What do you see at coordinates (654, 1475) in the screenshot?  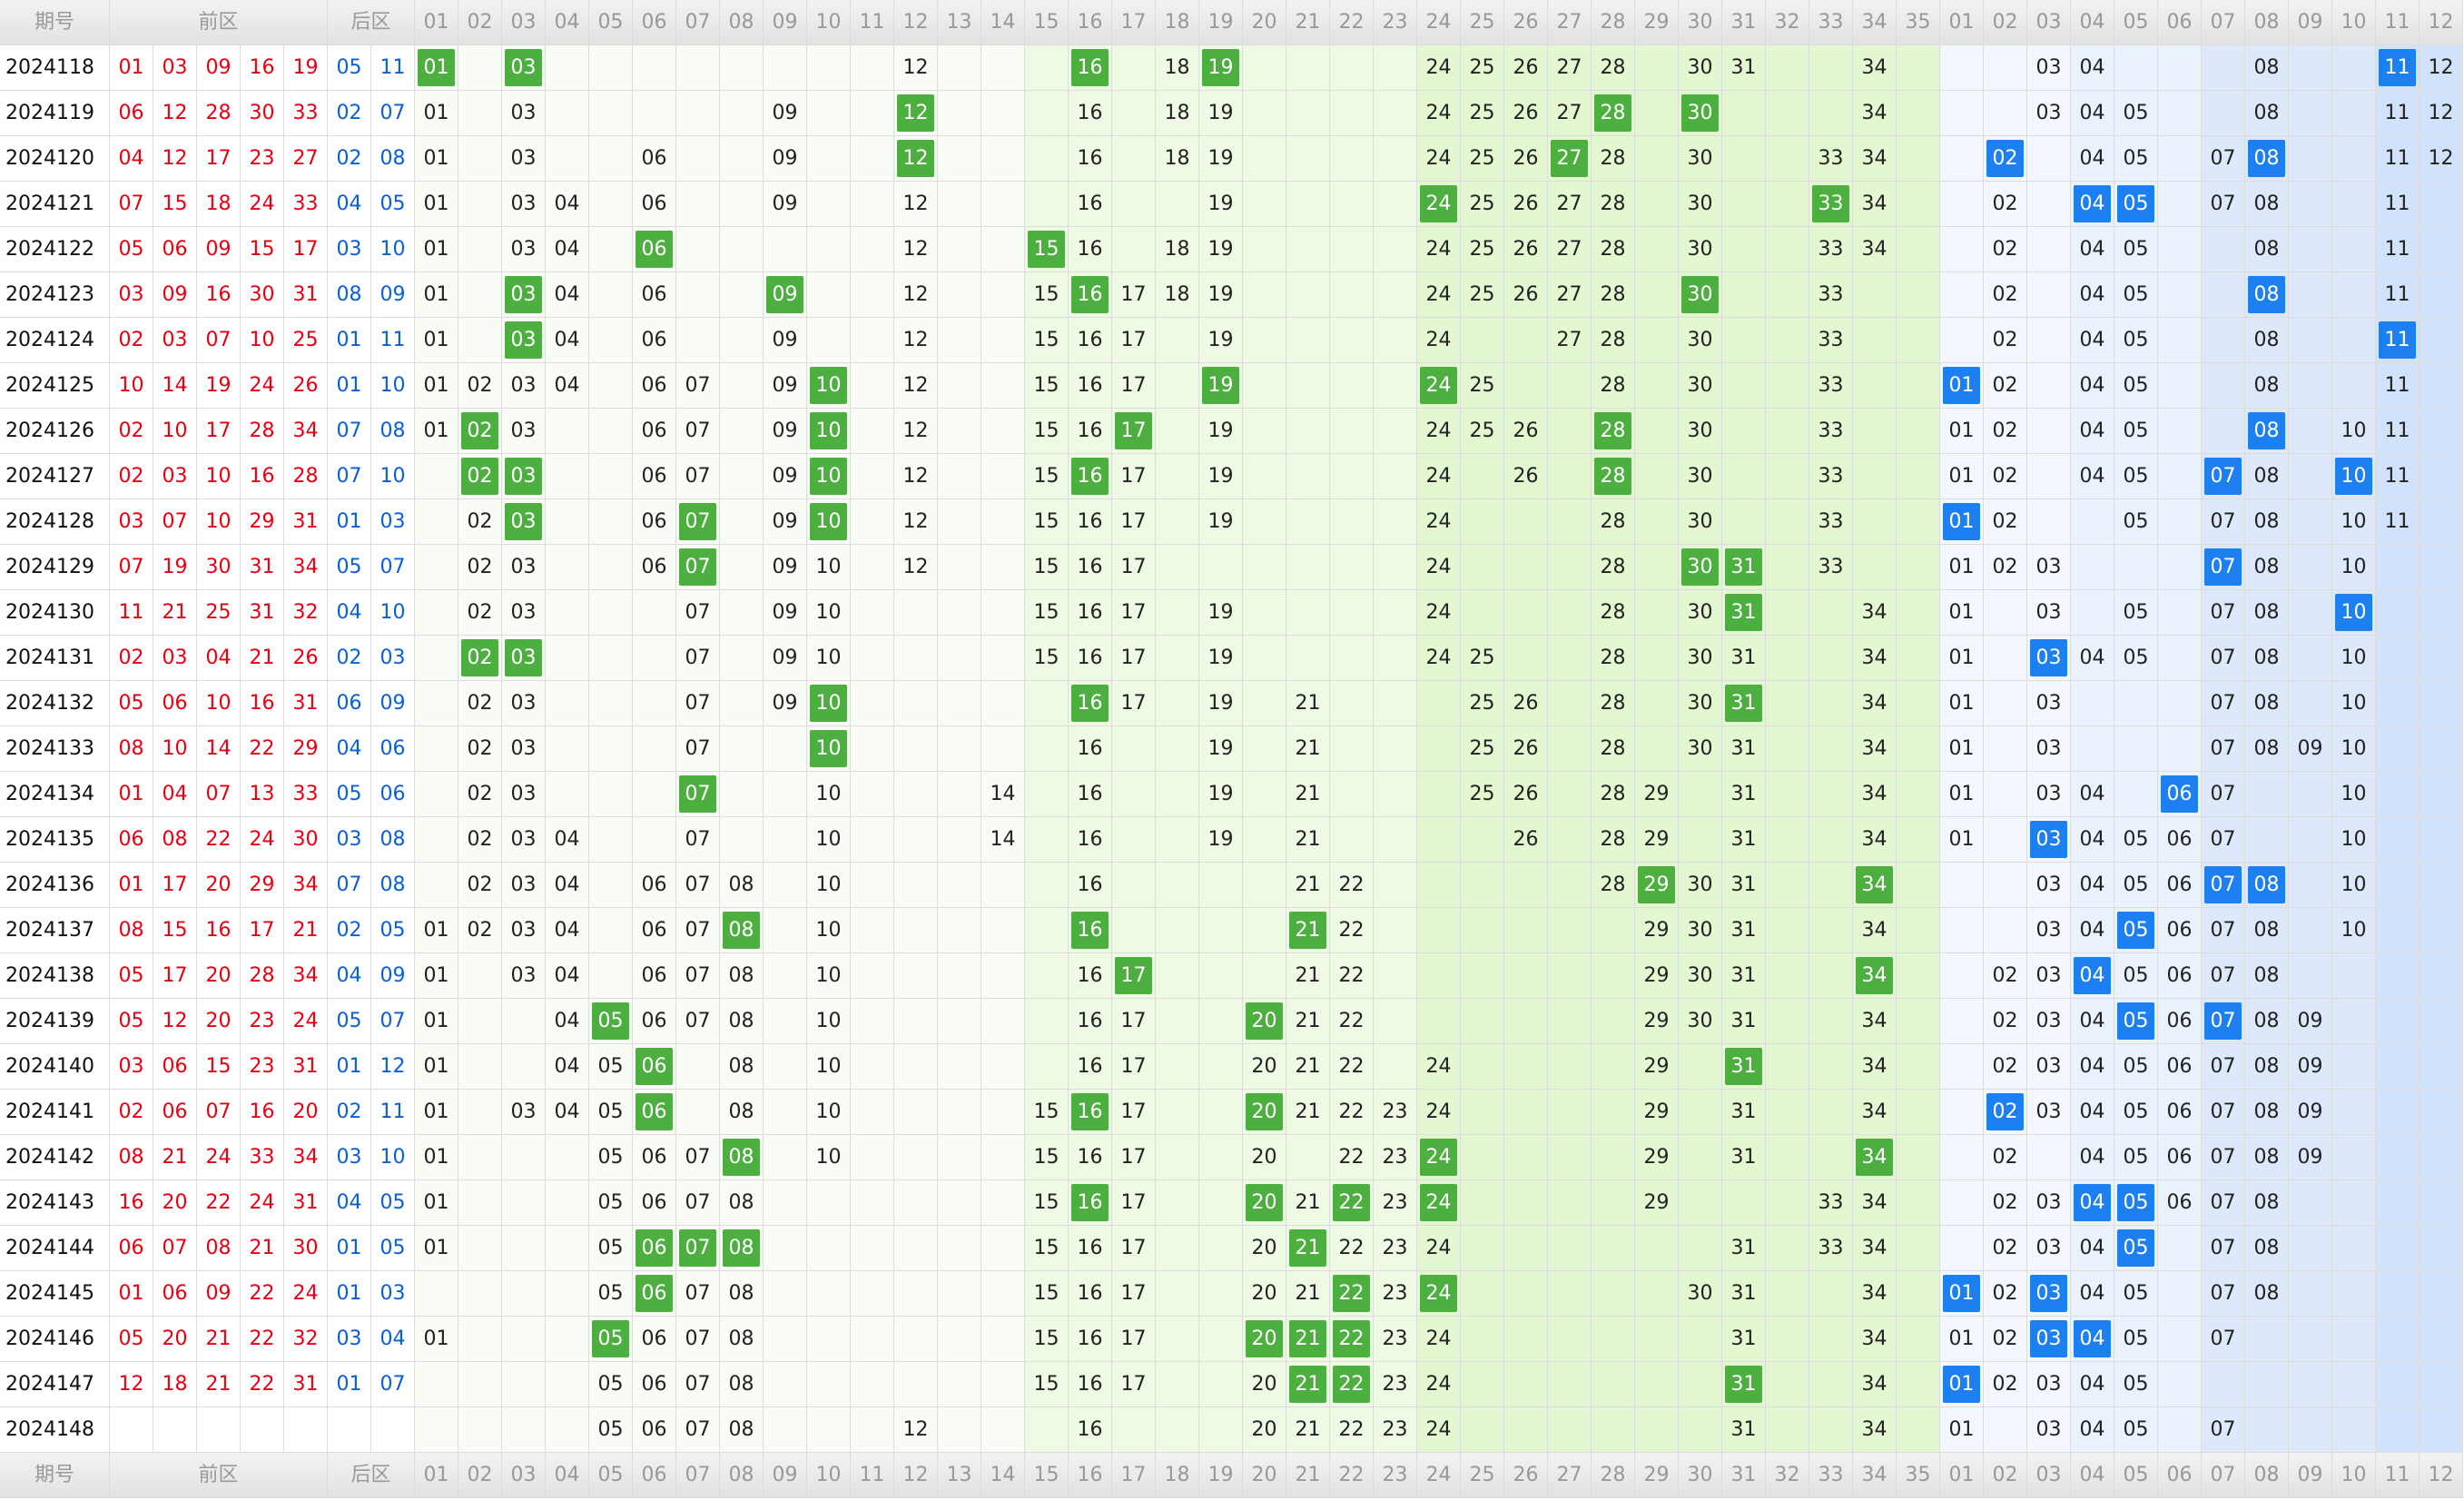 I see `footer-front-col: 06` at bounding box center [654, 1475].